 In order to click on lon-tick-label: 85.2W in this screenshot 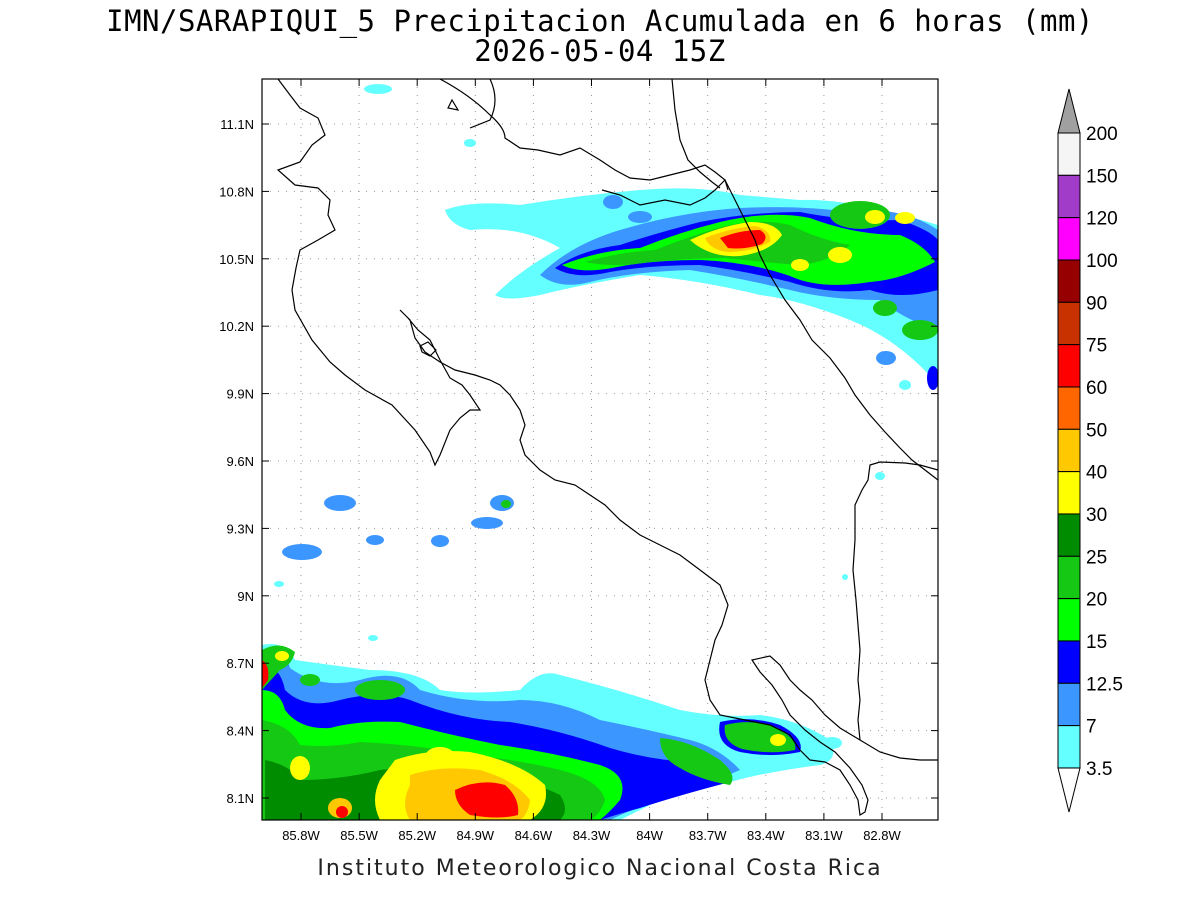, I will do `click(417, 835)`.